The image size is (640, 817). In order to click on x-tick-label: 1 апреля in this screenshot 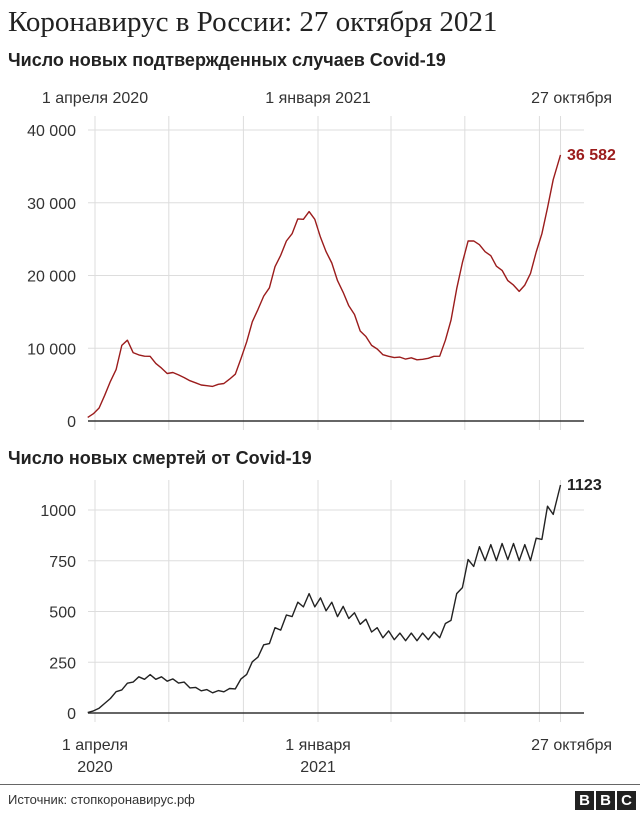, I will do `click(95, 745)`.